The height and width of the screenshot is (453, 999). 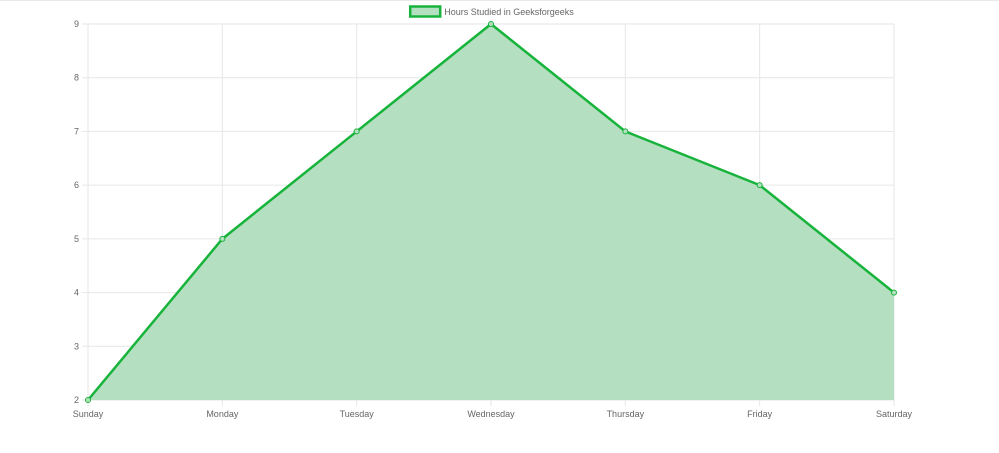 I want to click on y-tick-label: 9, so click(x=76, y=24).